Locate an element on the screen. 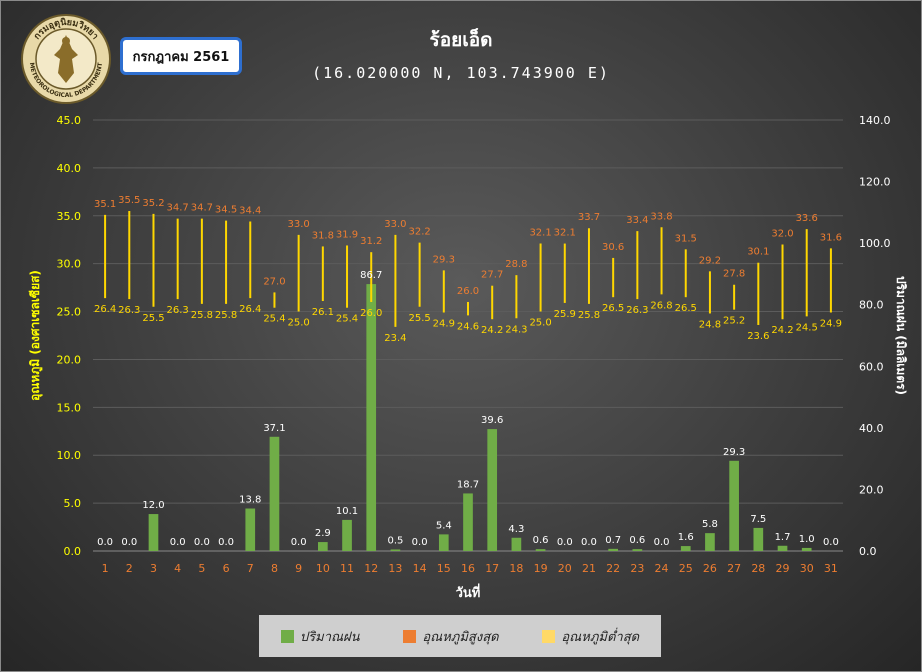 This screenshot has height=672, width=922. x-tick-label: 16 is located at coordinates (468, 568).